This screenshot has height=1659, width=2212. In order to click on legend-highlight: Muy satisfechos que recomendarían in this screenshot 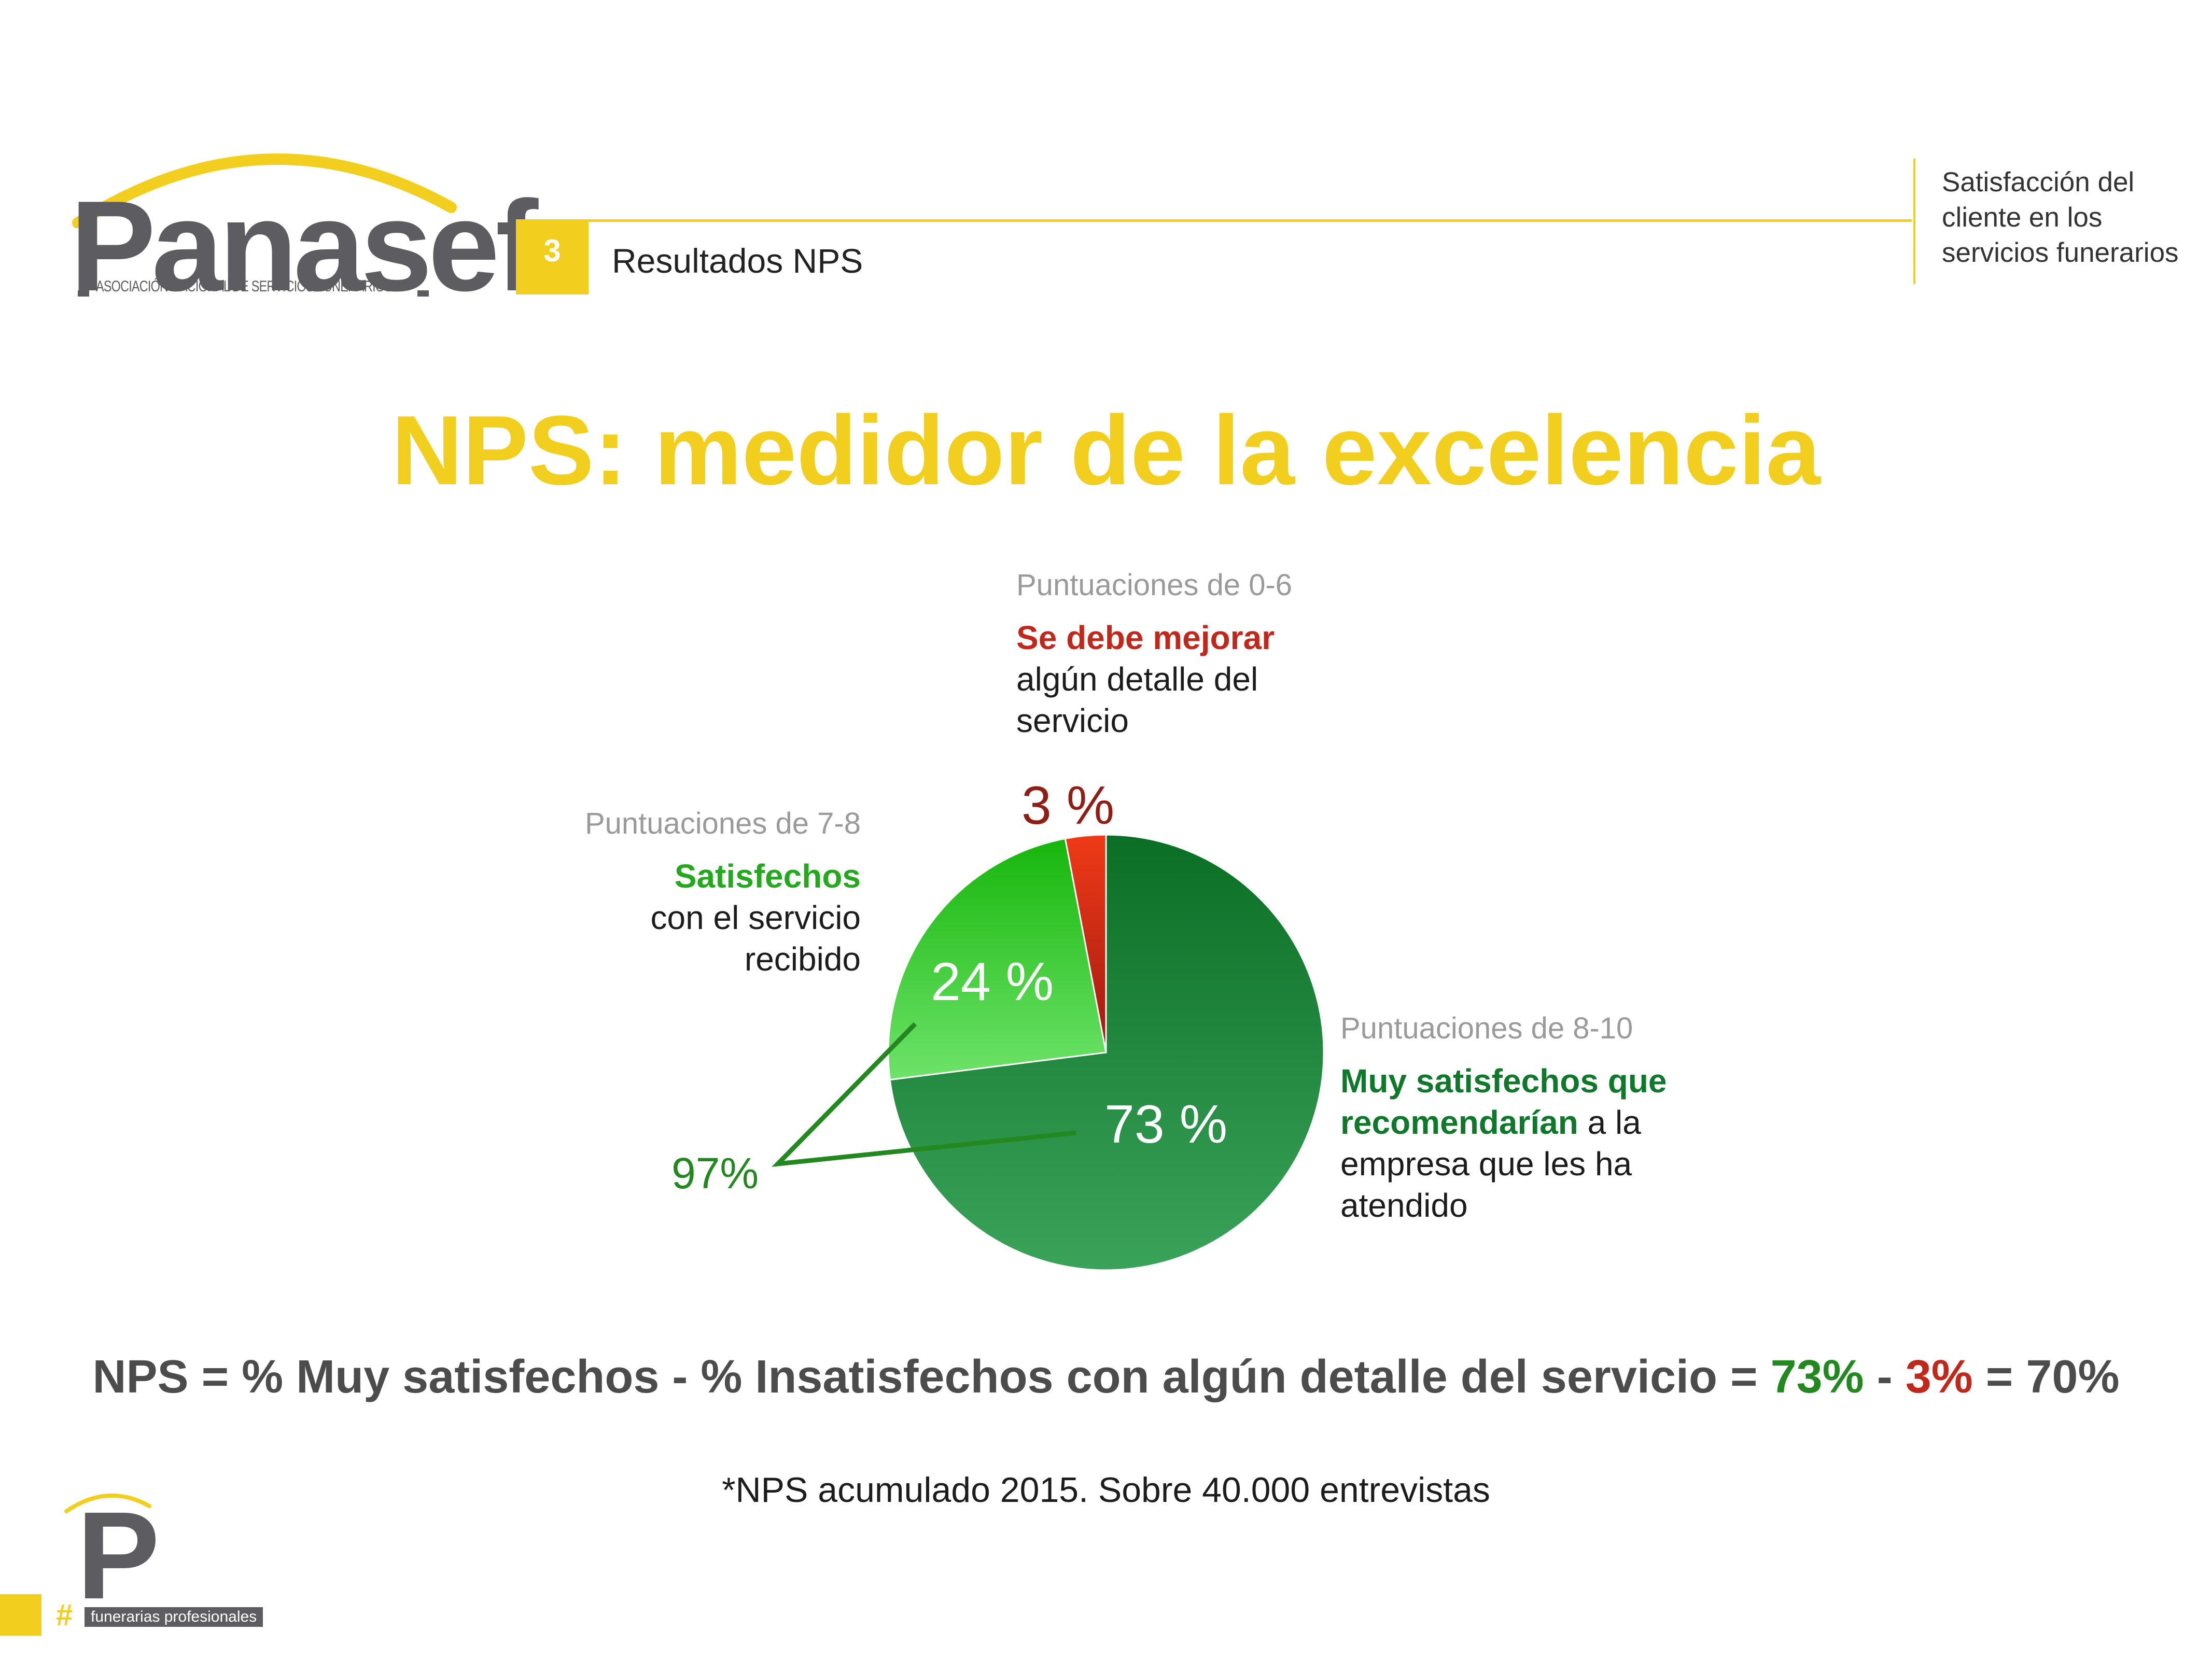, I will do `click(1503, 1101)`.